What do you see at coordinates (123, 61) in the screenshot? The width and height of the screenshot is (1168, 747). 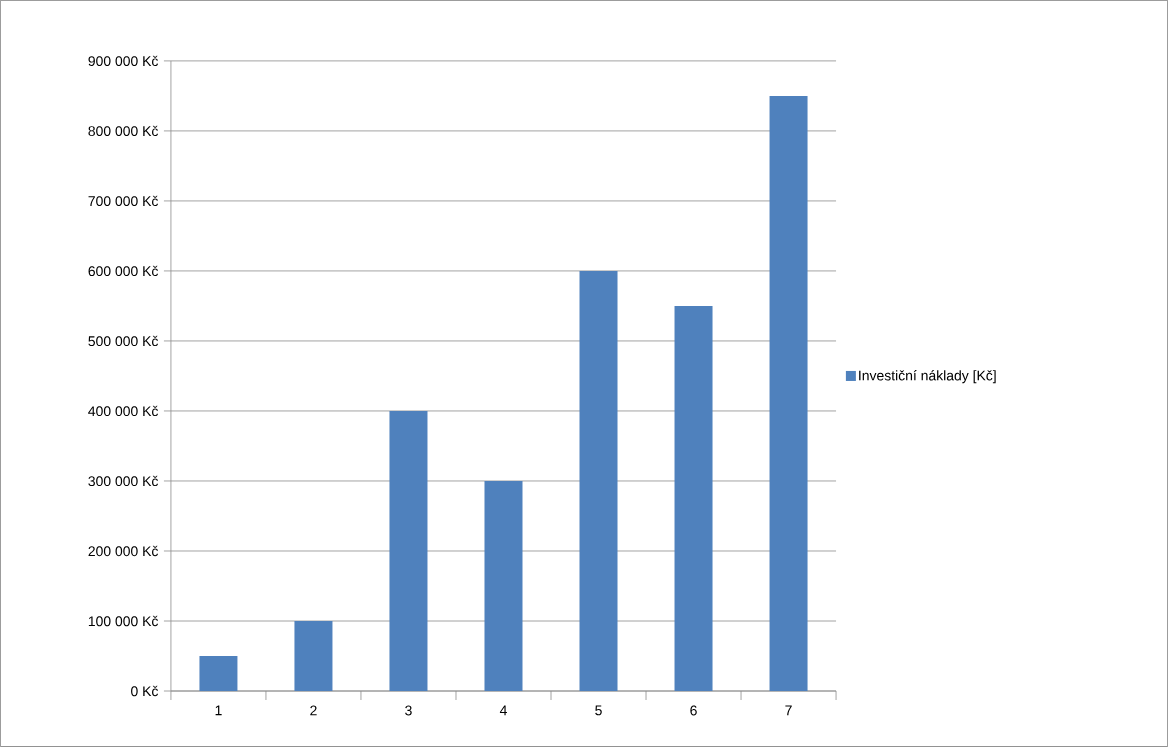 I see `y-tick-label: 900 000 Kč` at bounding box center [123, 61].